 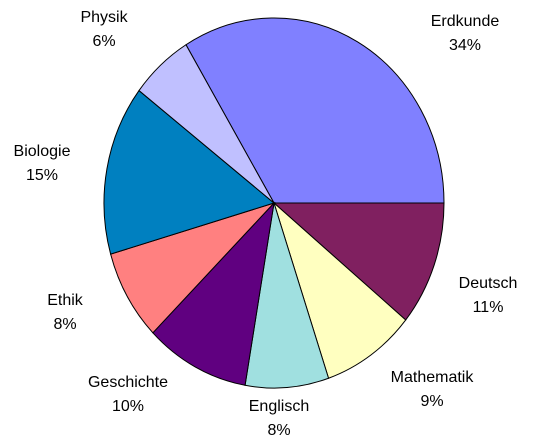 What do you see at coordinates (42, 151) in the screenshot?
I see `slice-label: Biologie` at bounding box center [42, 151].